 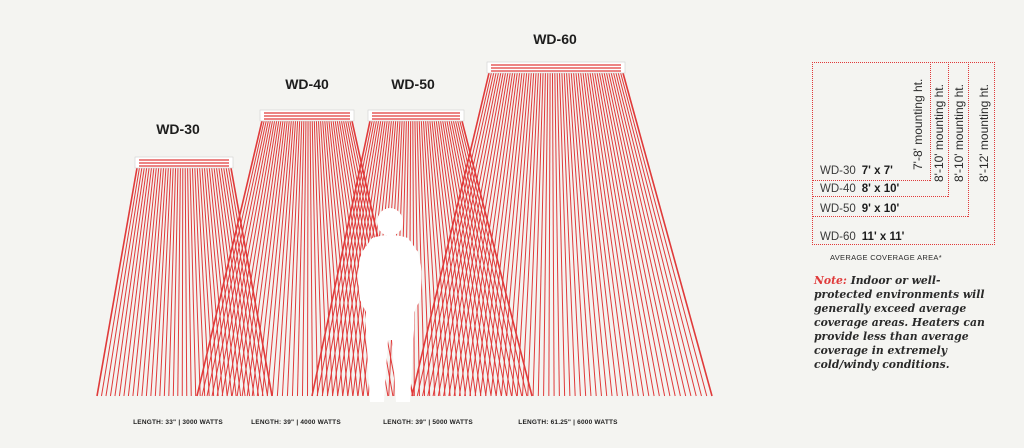 What do you see at coordinates (178, 422) in the screenshot?
I see `spec-label-wd30: LENGTH: 33" | 3000 WATTS` at bounding box center [178, 422].